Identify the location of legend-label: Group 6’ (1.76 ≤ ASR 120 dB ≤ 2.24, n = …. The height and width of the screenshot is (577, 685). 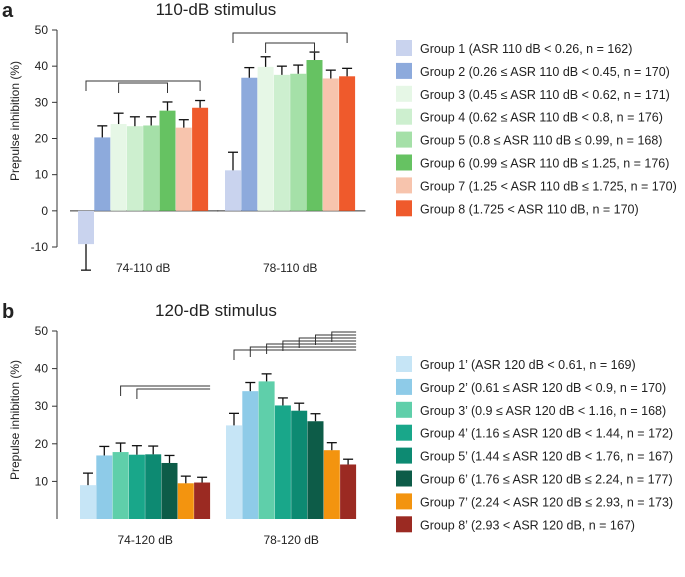
(546, 480).